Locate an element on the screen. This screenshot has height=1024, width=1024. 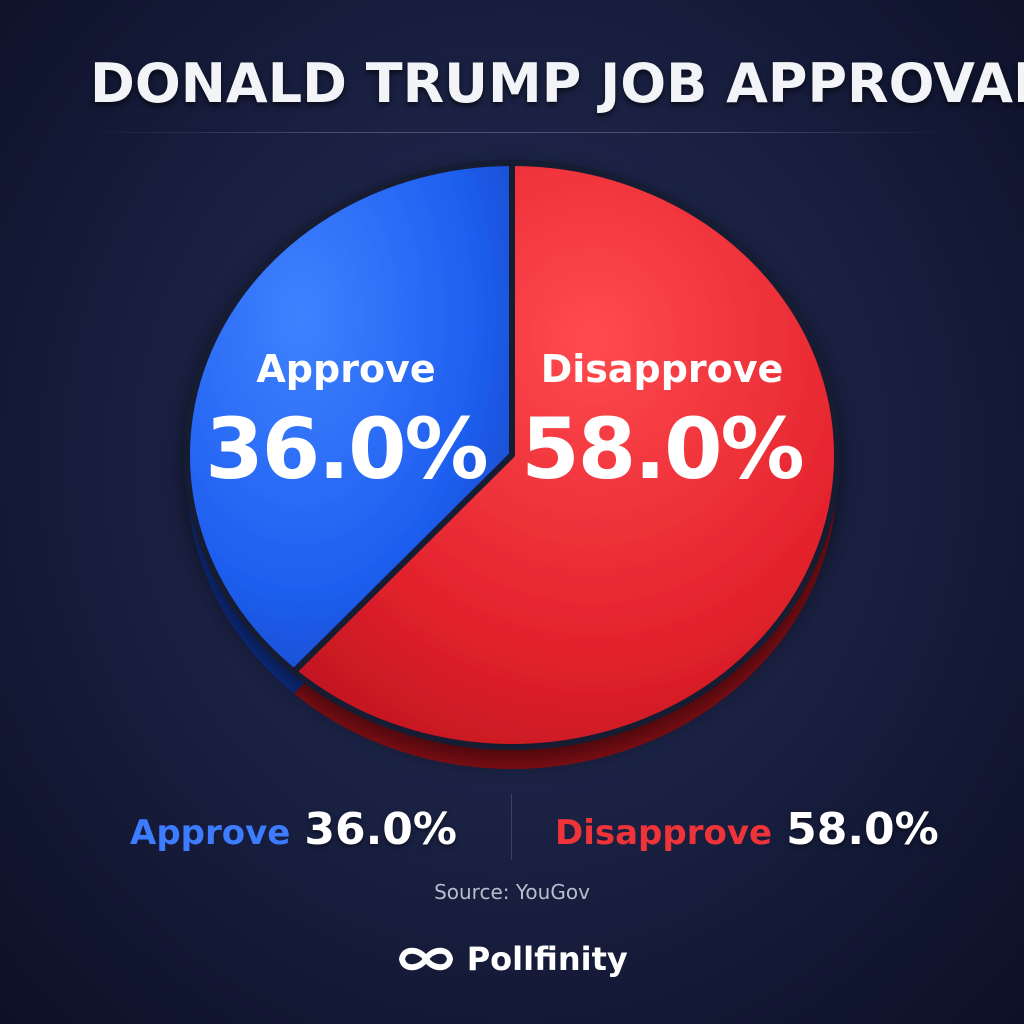
brand-name: Pollfinity is located at coordinates (547, 959).